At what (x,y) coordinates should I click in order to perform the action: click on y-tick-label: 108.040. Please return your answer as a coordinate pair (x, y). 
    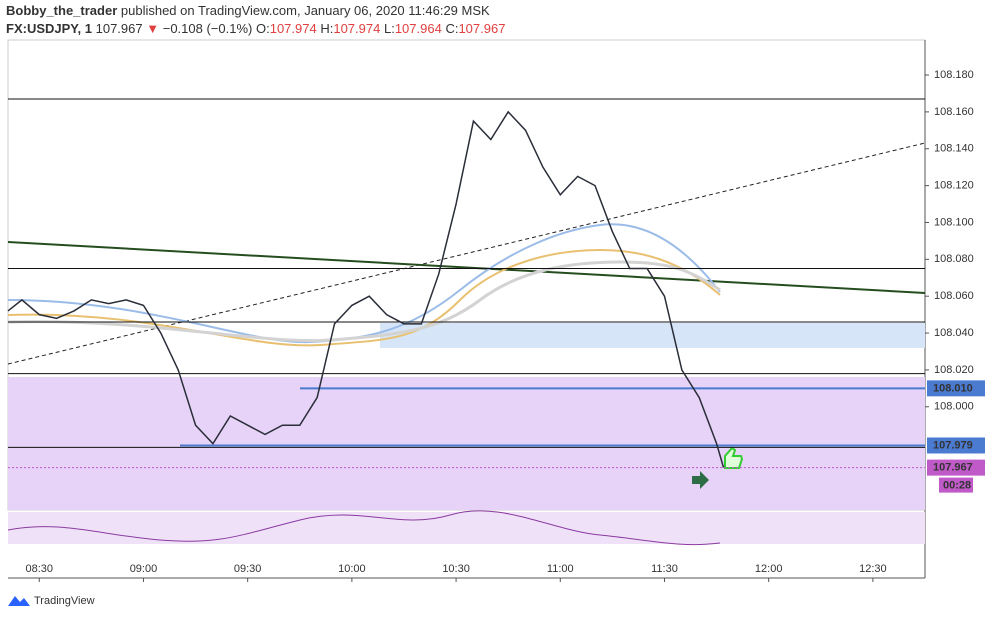
    Looking at the image, I should click on (954, 333).